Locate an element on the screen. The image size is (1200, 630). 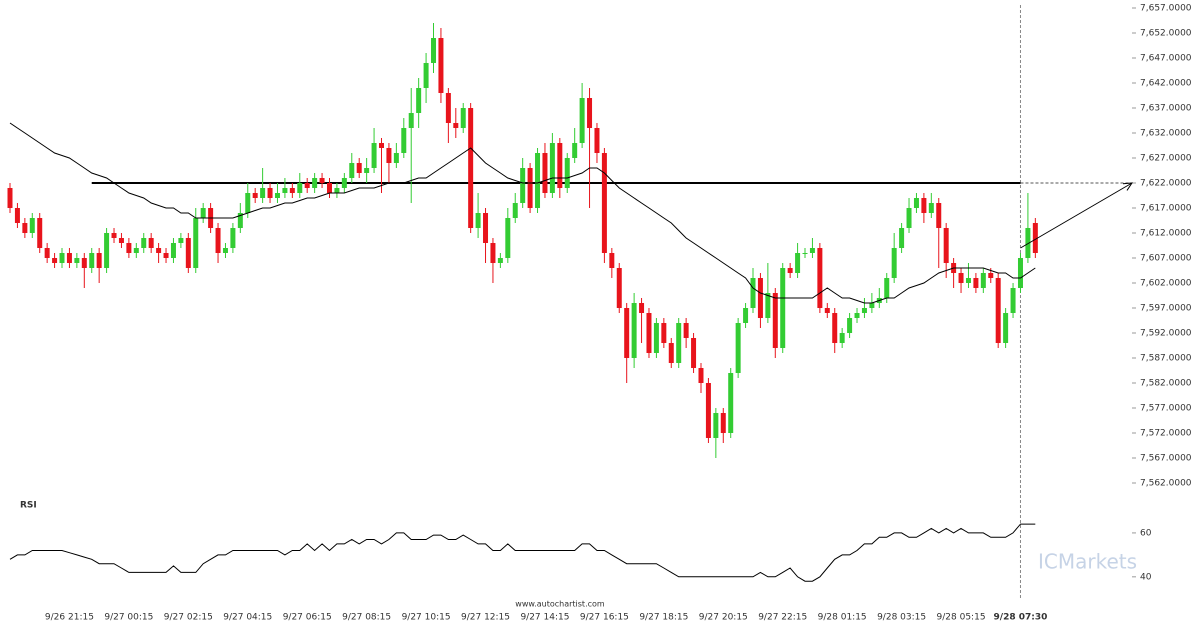
x-tick-label: 9/27 02:15 is located at coordinates (188, 618).